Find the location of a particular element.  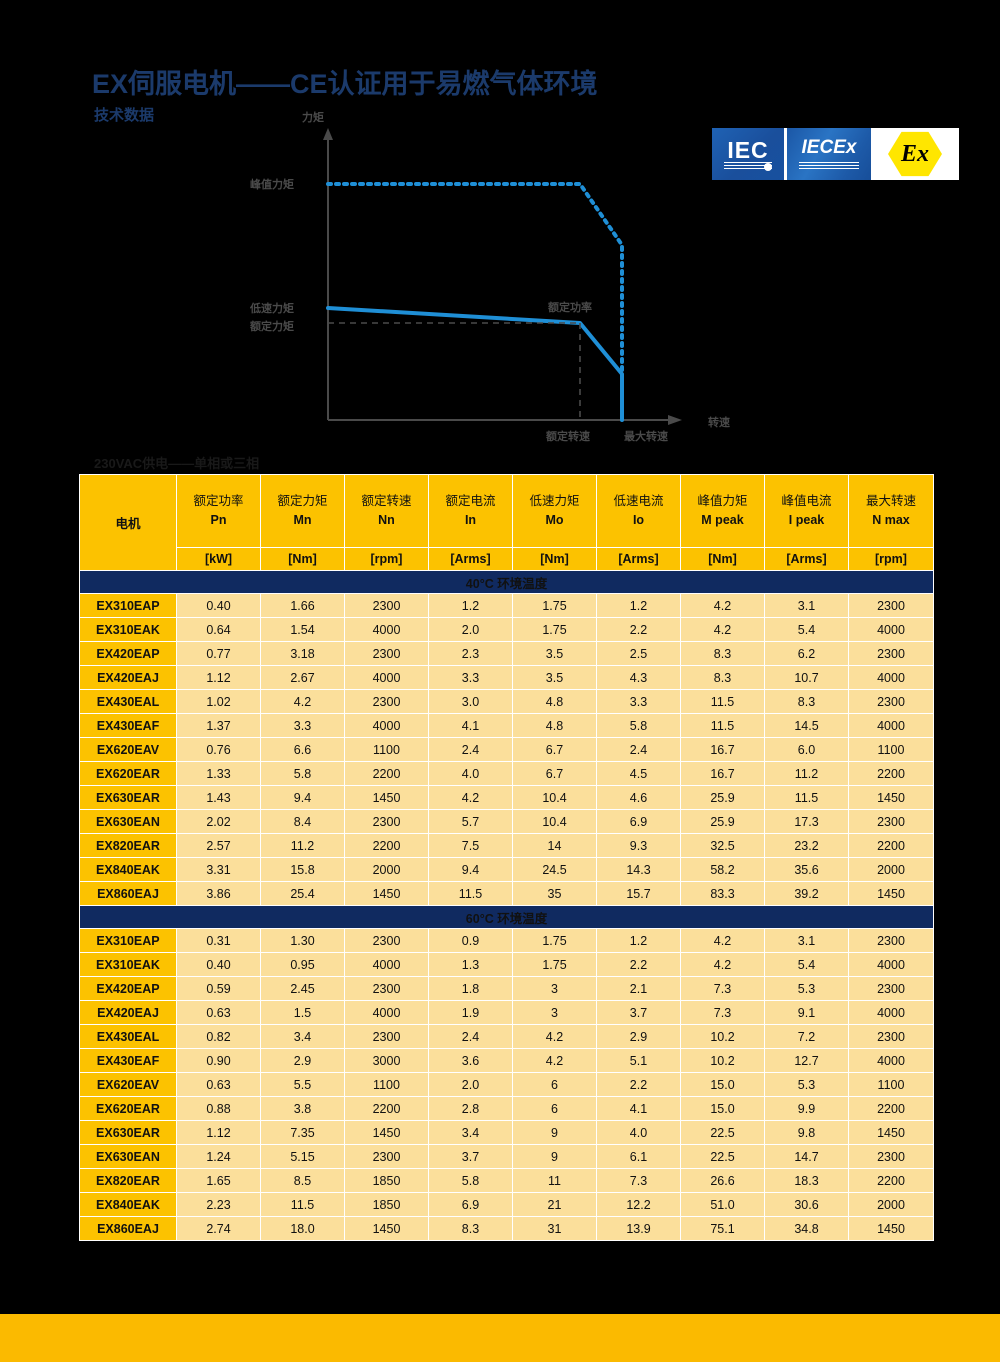

table-cell: 21 is located at coordinates (554, 1204).